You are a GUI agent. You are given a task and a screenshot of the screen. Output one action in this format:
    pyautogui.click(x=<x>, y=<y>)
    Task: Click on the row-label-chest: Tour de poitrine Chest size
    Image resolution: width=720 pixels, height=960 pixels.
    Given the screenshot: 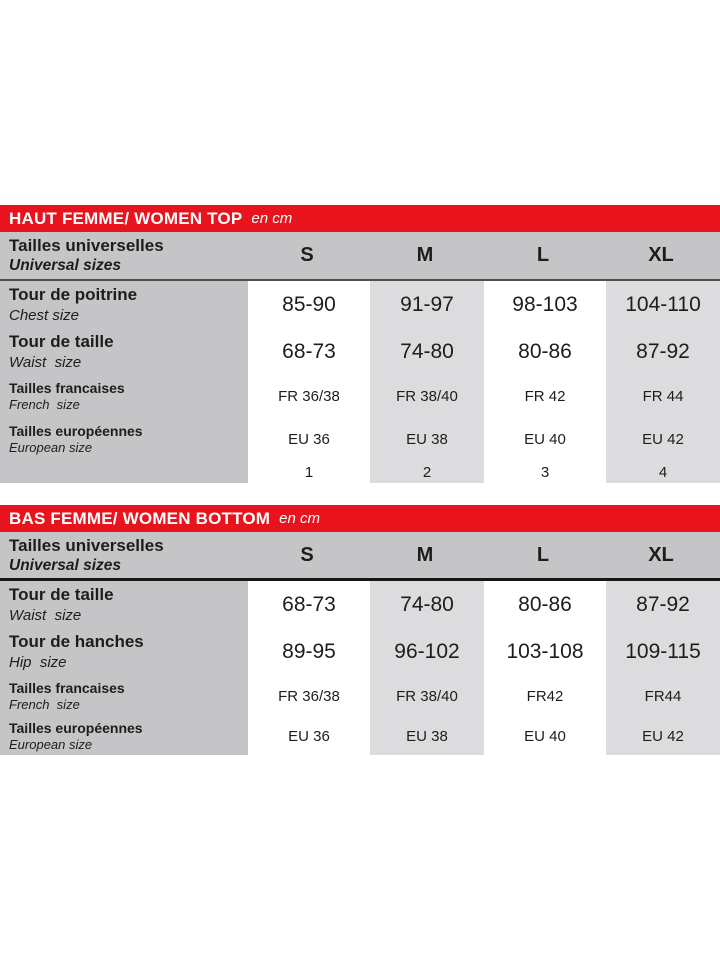 What is the action you would take?
    pyautogui.click(x=124, y=304)
    